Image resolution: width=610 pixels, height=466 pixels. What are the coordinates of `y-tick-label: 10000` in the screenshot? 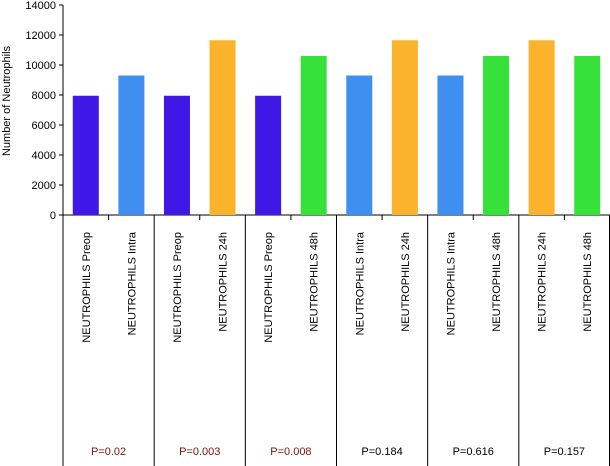 It's located at (40, 66).